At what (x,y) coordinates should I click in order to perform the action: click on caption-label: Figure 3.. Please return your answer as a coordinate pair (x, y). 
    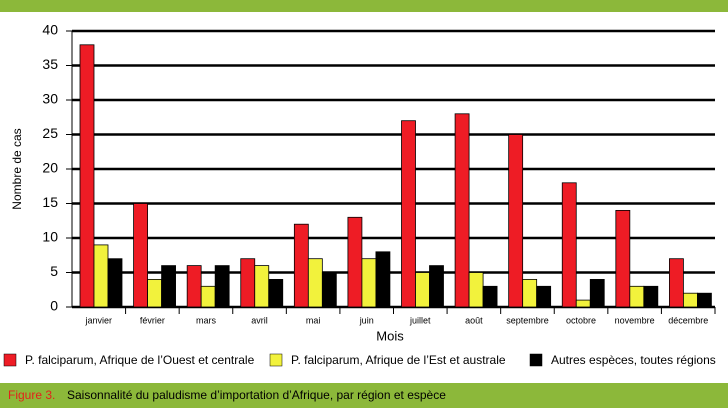
    Looking at the image, I should click on (31, 395).